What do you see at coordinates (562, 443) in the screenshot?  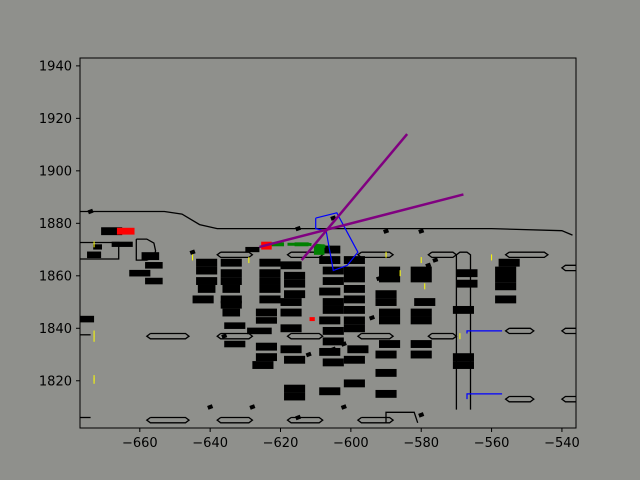 I see `x-tick-label: −540` at bounding box center [562, 443].